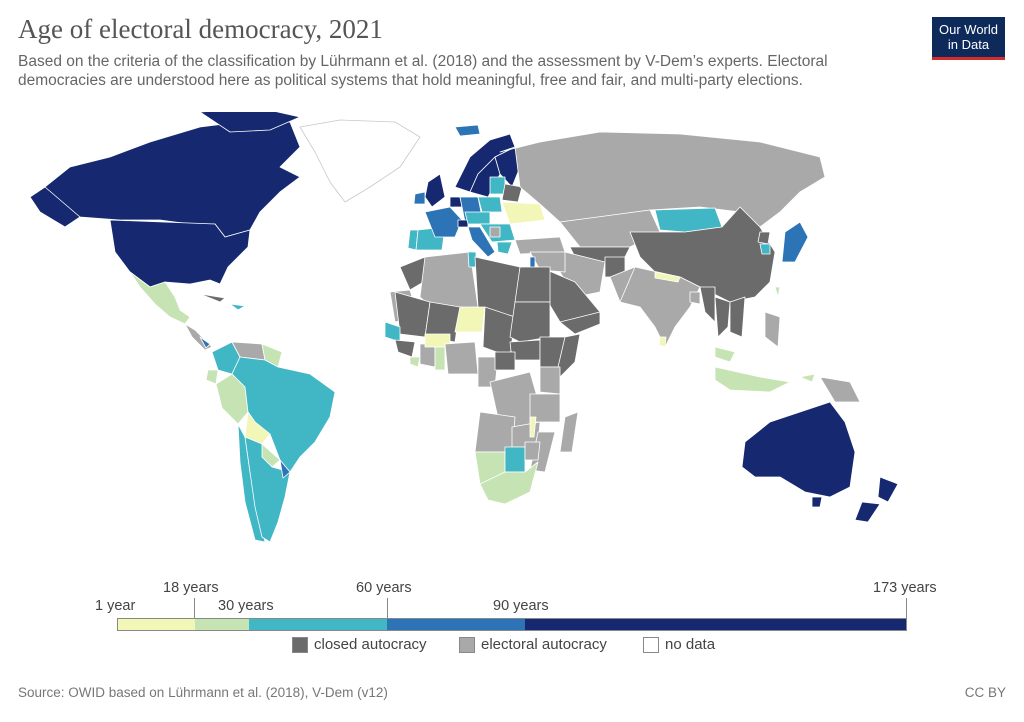 The width and height of the screenshot is (1024, 722). I want to click on region-malaysia, so click(725, 354).